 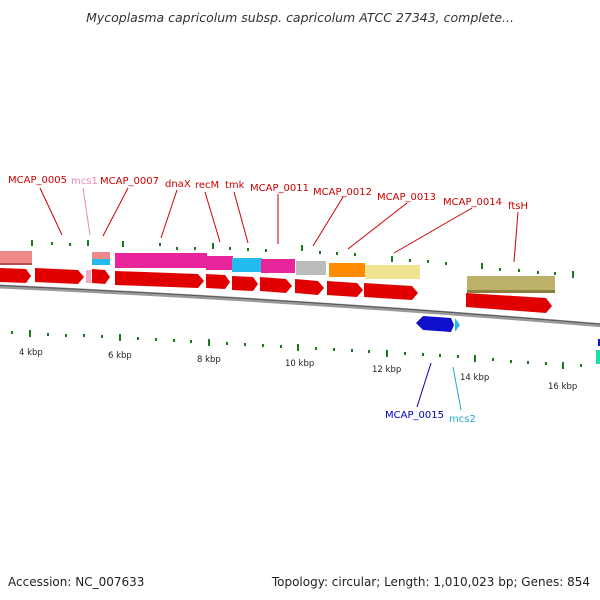 What do you see at coordinates (88, 276) in the screenshot?
I see `cds-mcs1` at bounding box center [88, 276].